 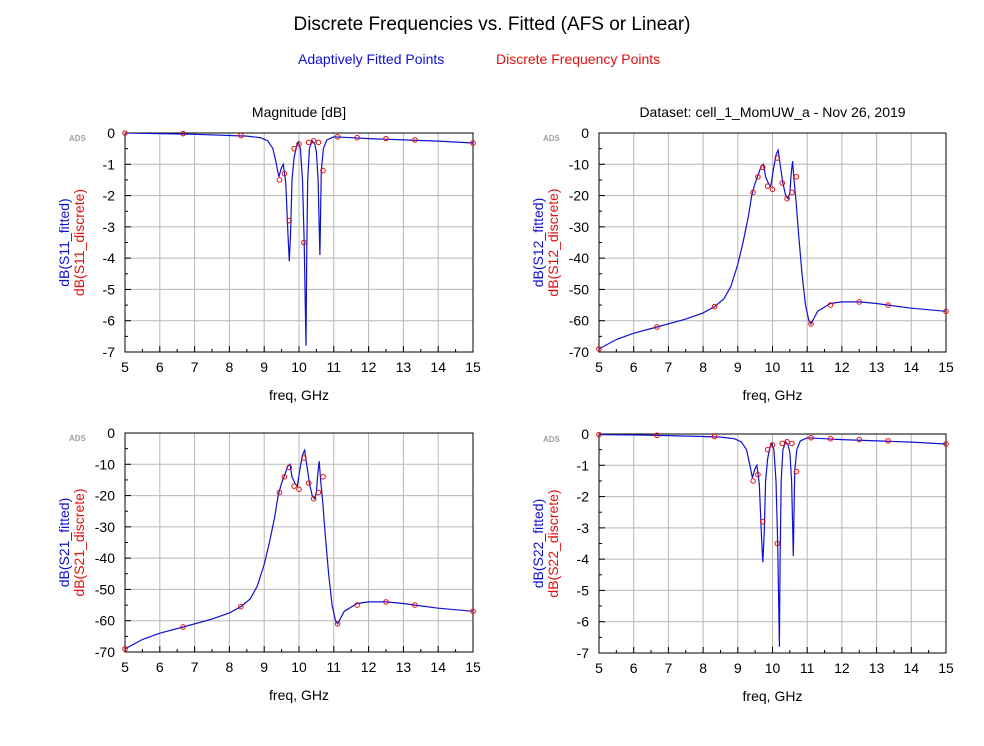 I want to click on y-tick-label: -3, so click(x=583, y=528).